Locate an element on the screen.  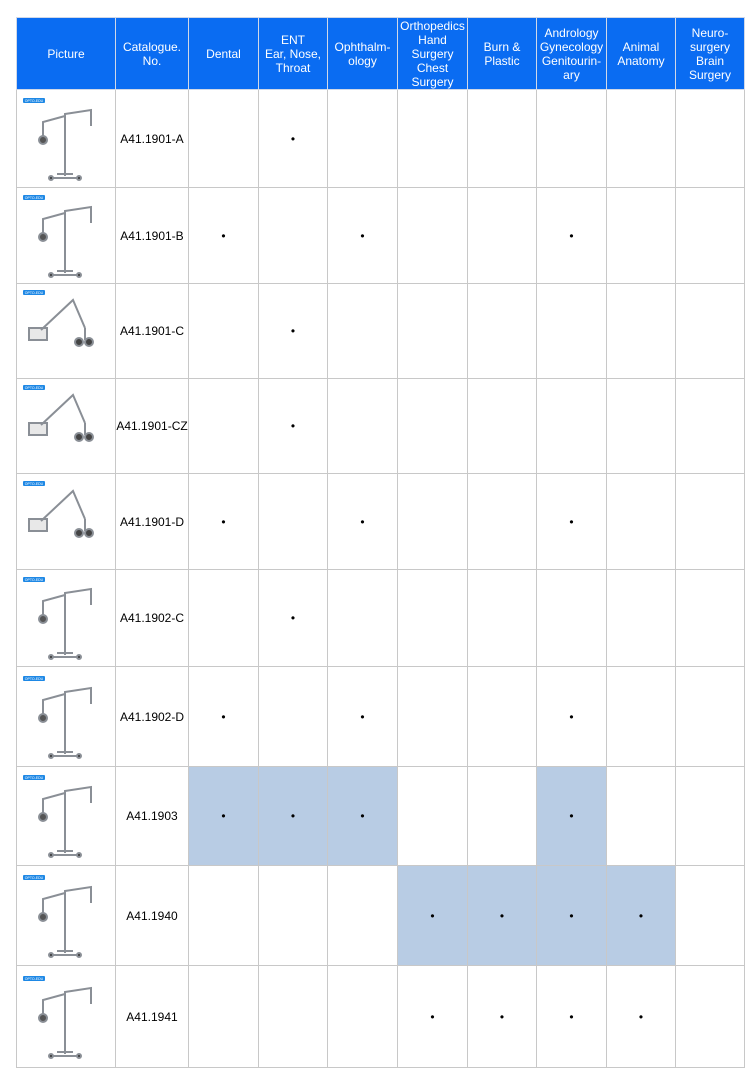
catalogue-no: A41.1903 is located at coordinates (152, 816).